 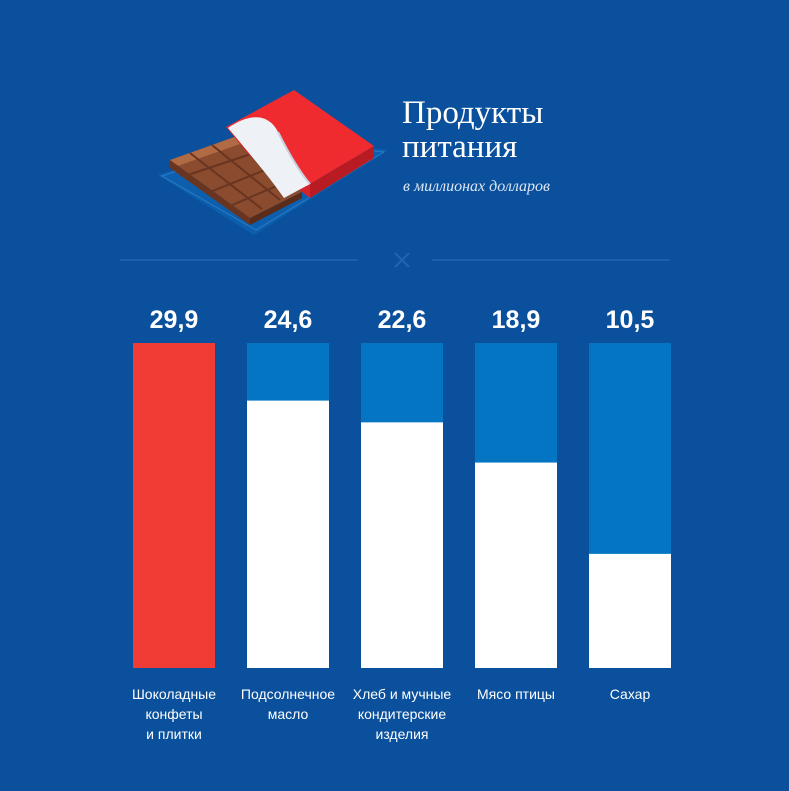 I want to click on category-label: Шоколадные конфеты и плитки, so click(x=174, y=714).